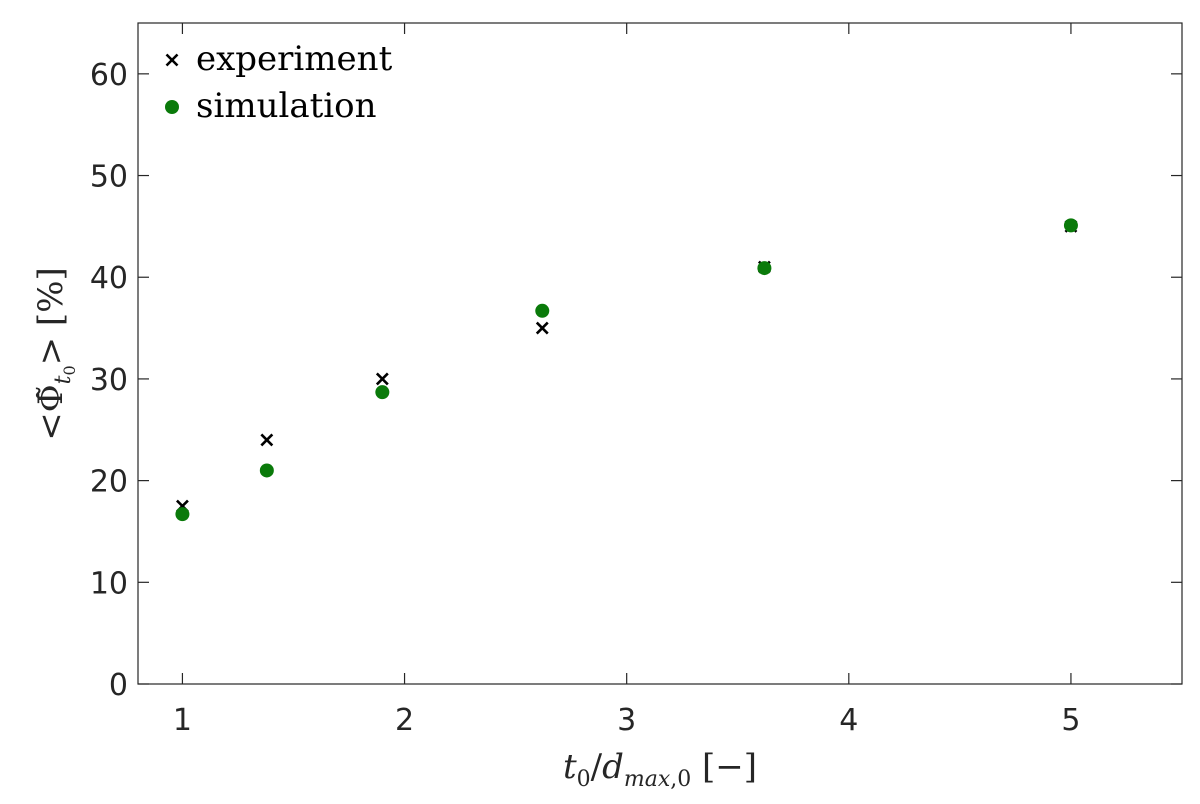 The width and height of the screenshot is (1200, 804). What do you see at coordinates (626, 720) in the screenshot?
I see `x-tick-label: 3` at bounding box center [626, 720].